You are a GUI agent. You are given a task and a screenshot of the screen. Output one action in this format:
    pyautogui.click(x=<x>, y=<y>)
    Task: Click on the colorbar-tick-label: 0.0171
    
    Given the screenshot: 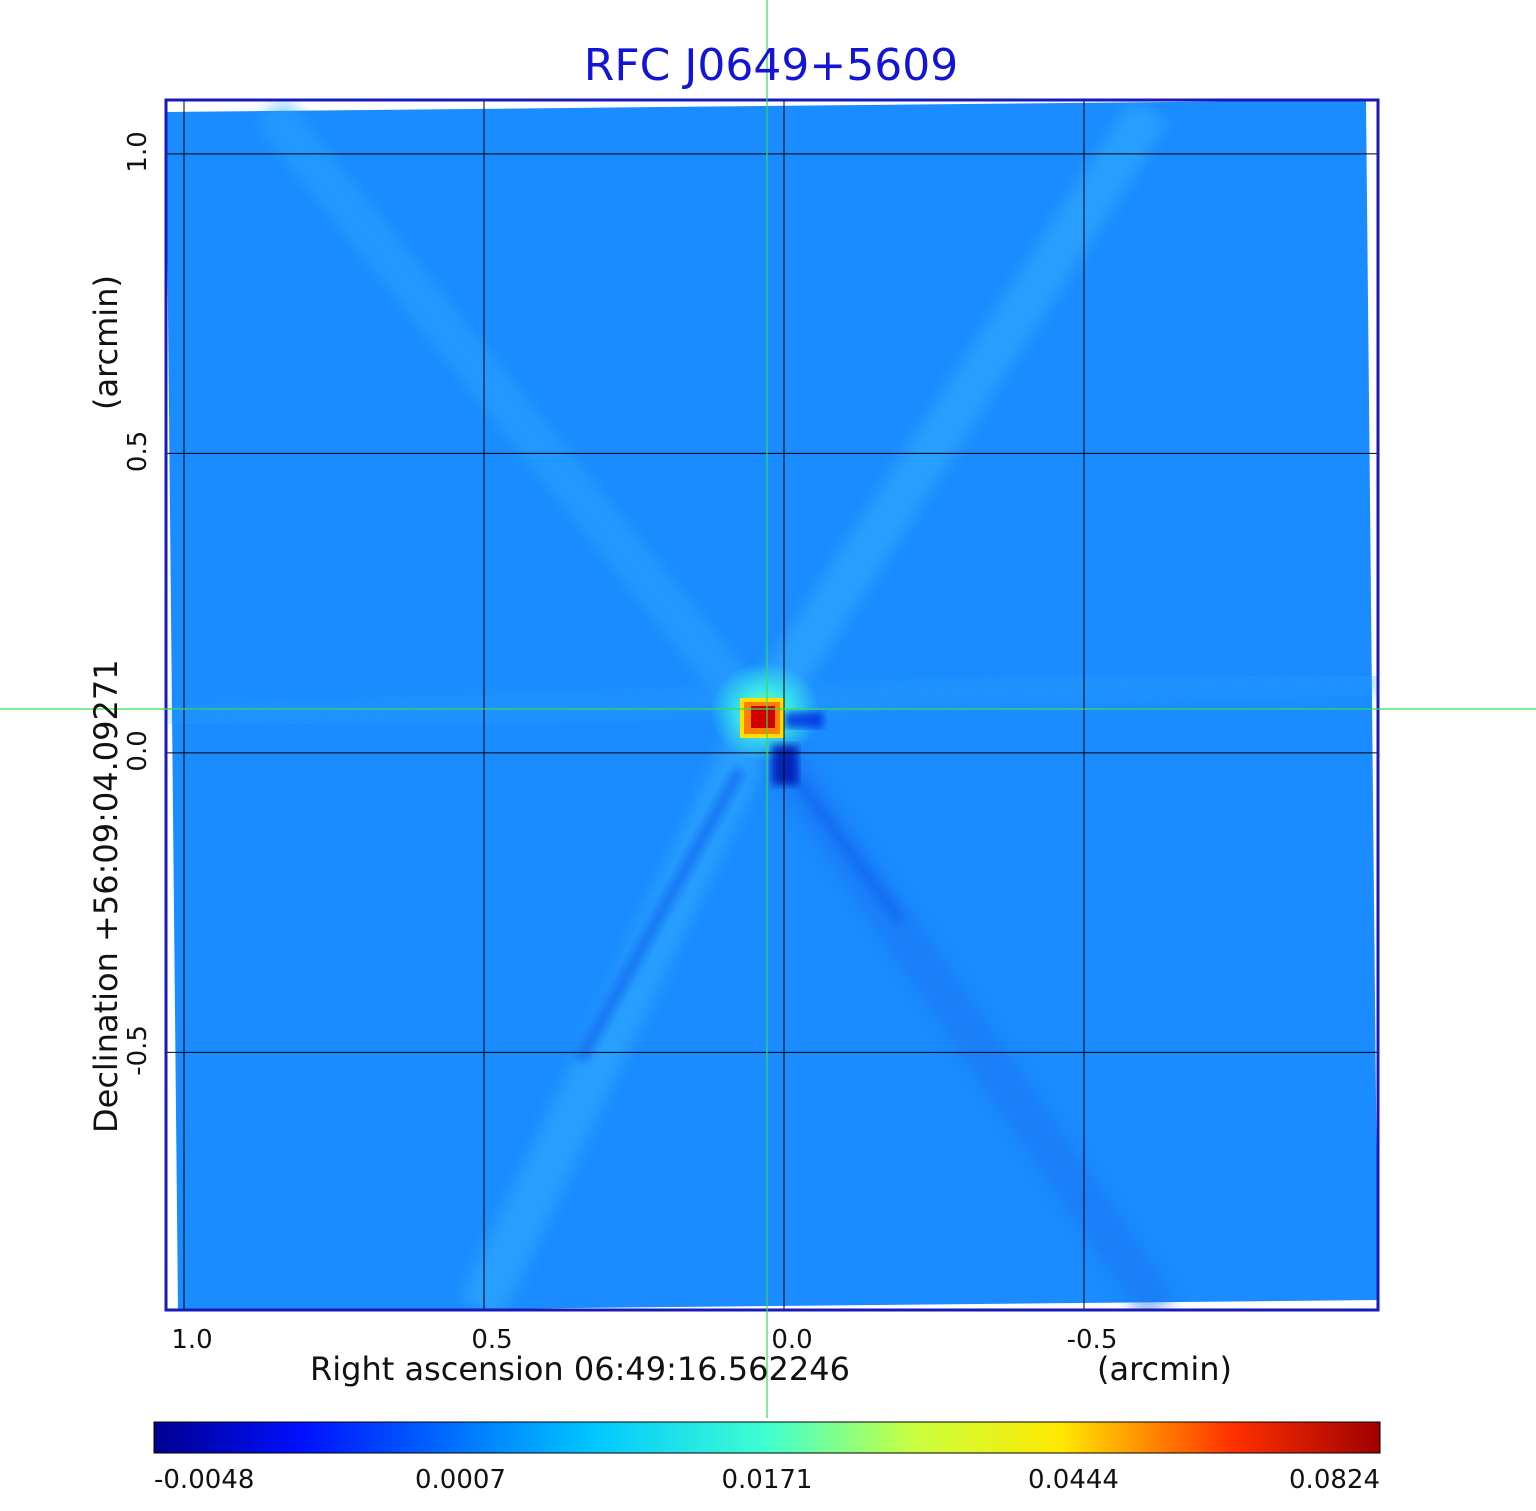 What is the action you would take?
    pyautogui.click(x=767, y=1480)
    